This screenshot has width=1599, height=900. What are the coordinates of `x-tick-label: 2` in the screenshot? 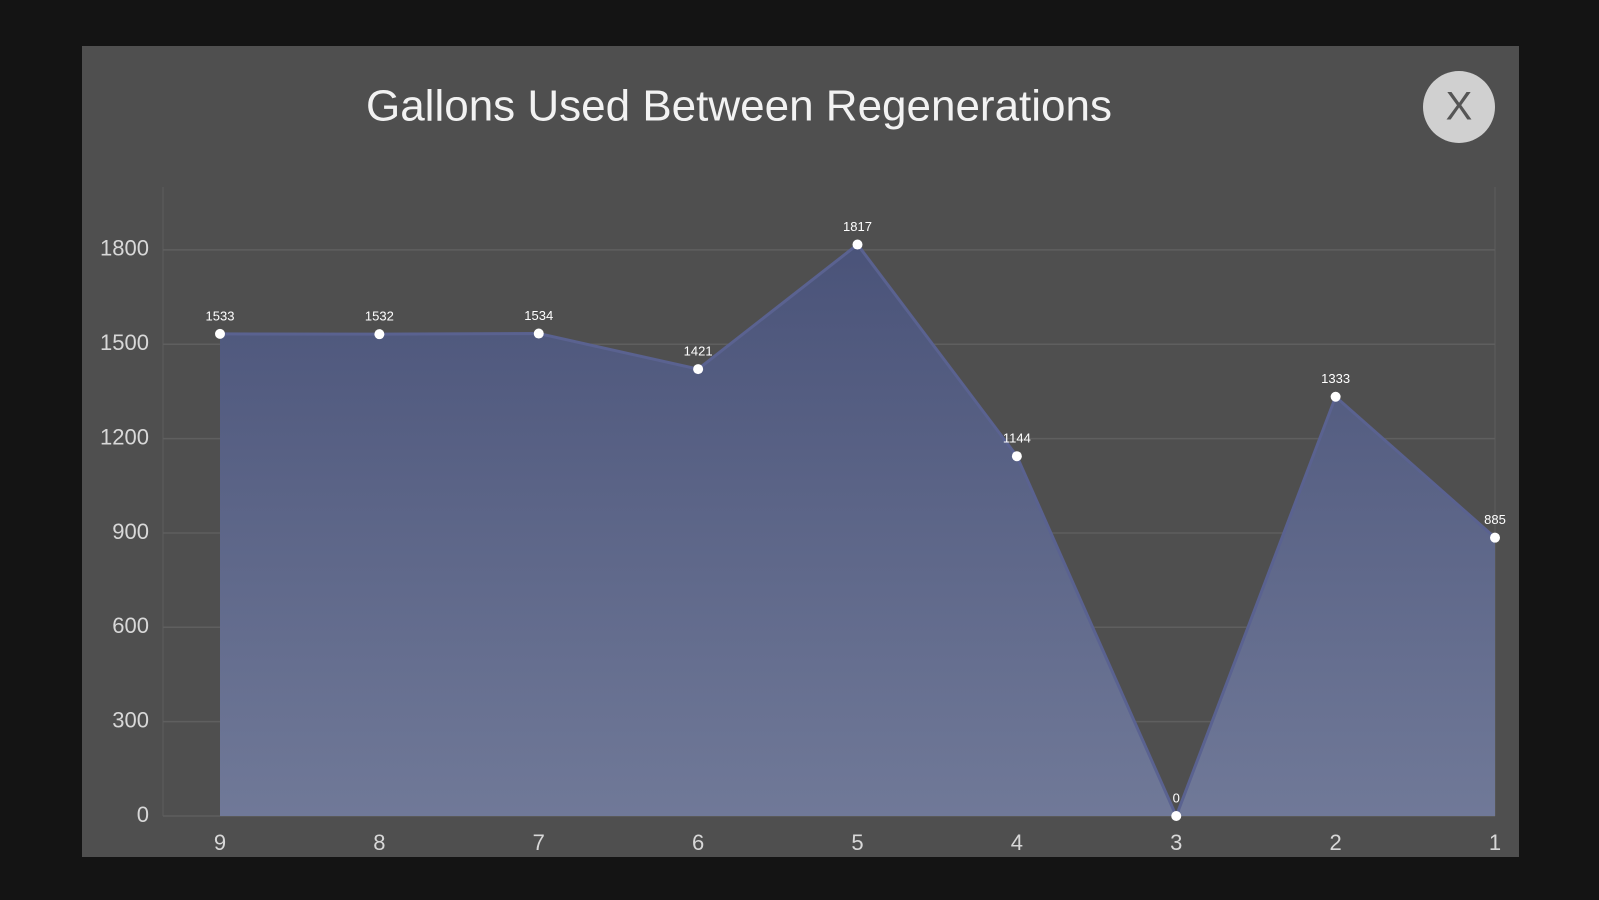 It's located at (1336, 842).